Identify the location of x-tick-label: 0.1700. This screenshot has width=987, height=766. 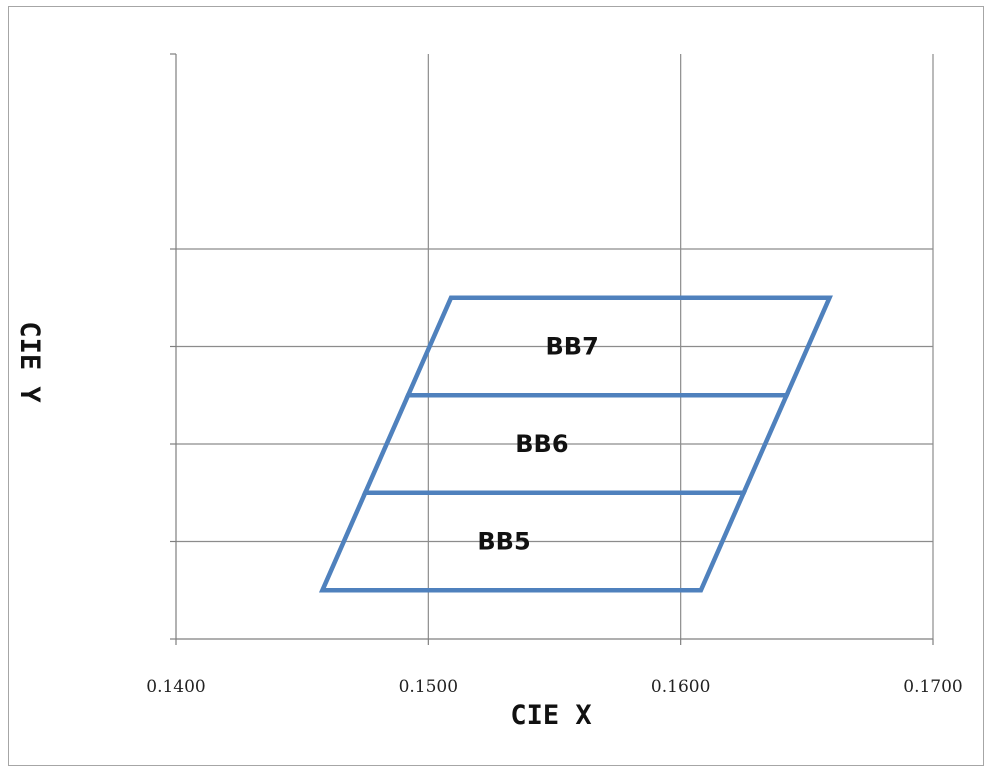
(932, 687).